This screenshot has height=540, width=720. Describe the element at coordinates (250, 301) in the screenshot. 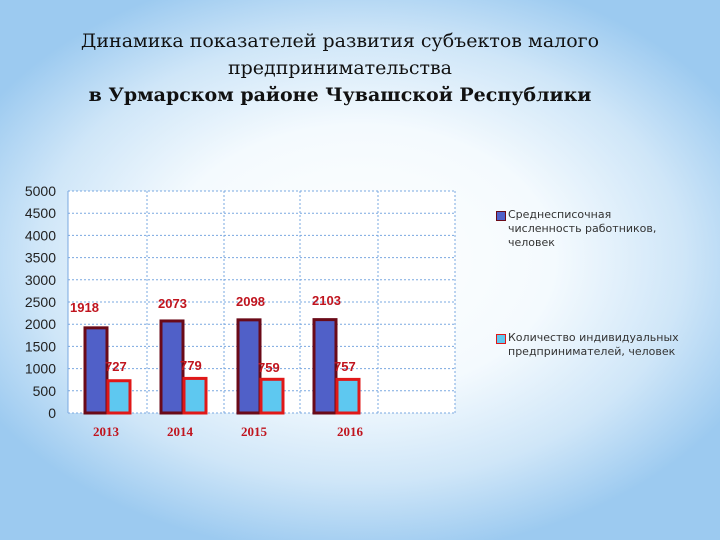

I see `data-label-workers: 2098` at that location.